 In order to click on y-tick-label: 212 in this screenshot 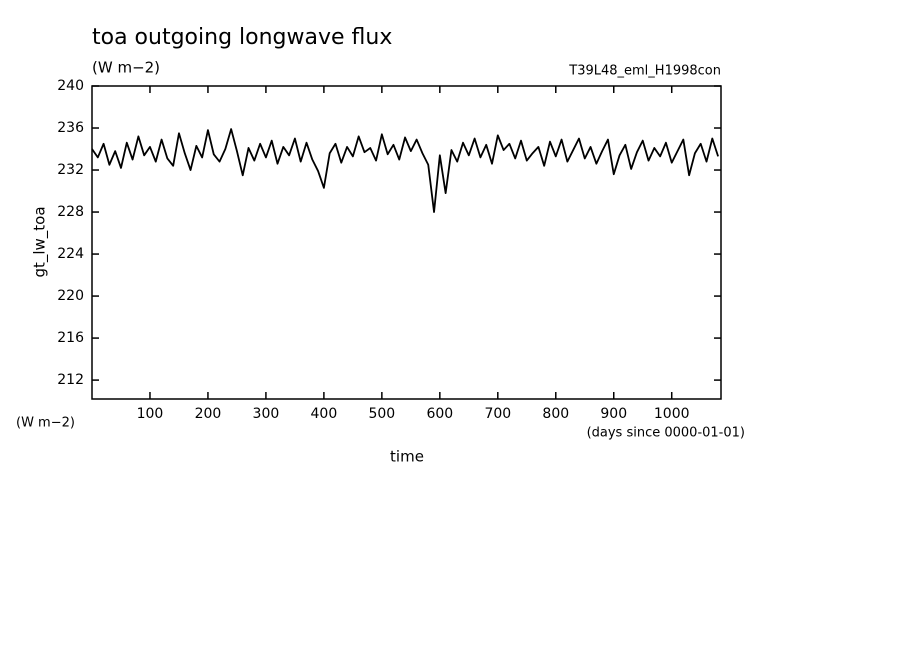, I will do `click(70, 380)`.